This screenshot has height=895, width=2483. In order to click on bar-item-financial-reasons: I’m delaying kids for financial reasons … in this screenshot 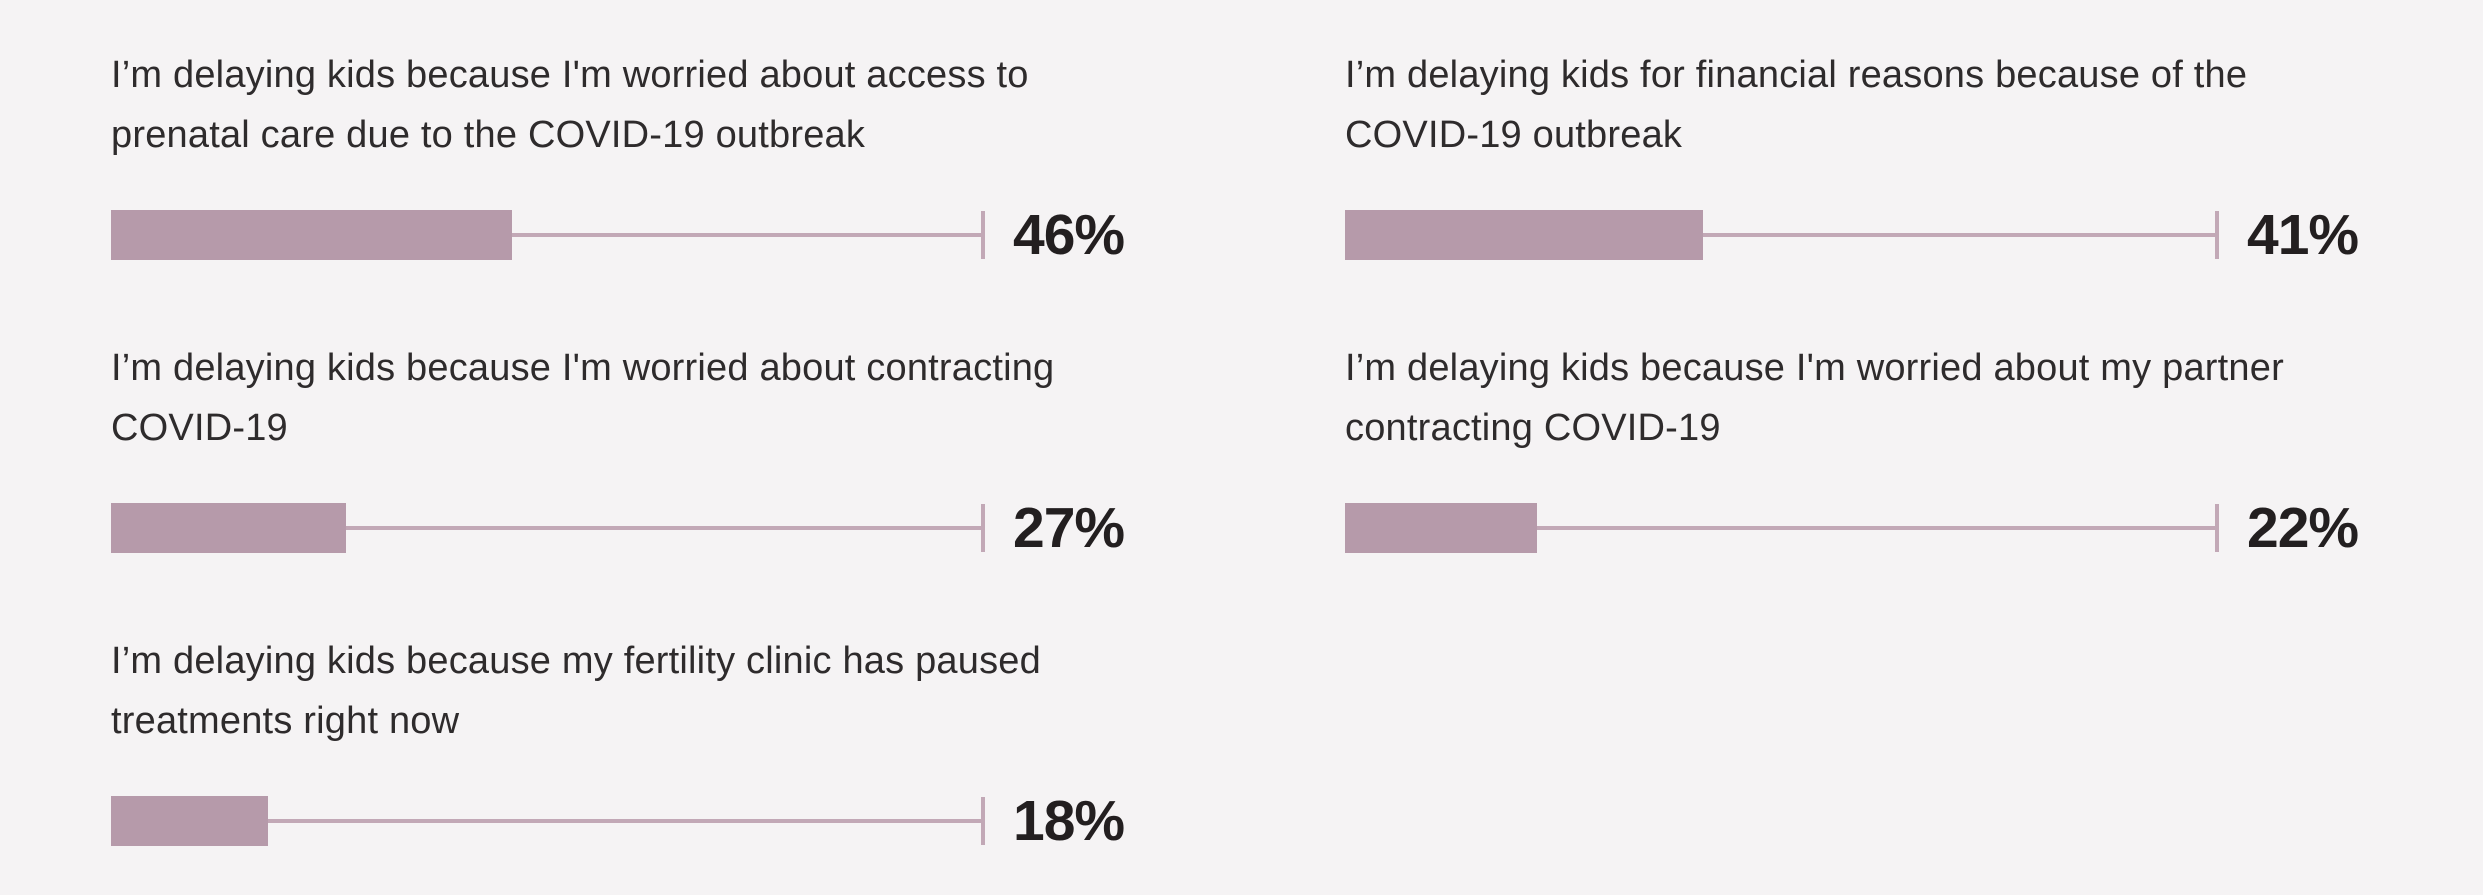, I will do `click(1895, 156)`.